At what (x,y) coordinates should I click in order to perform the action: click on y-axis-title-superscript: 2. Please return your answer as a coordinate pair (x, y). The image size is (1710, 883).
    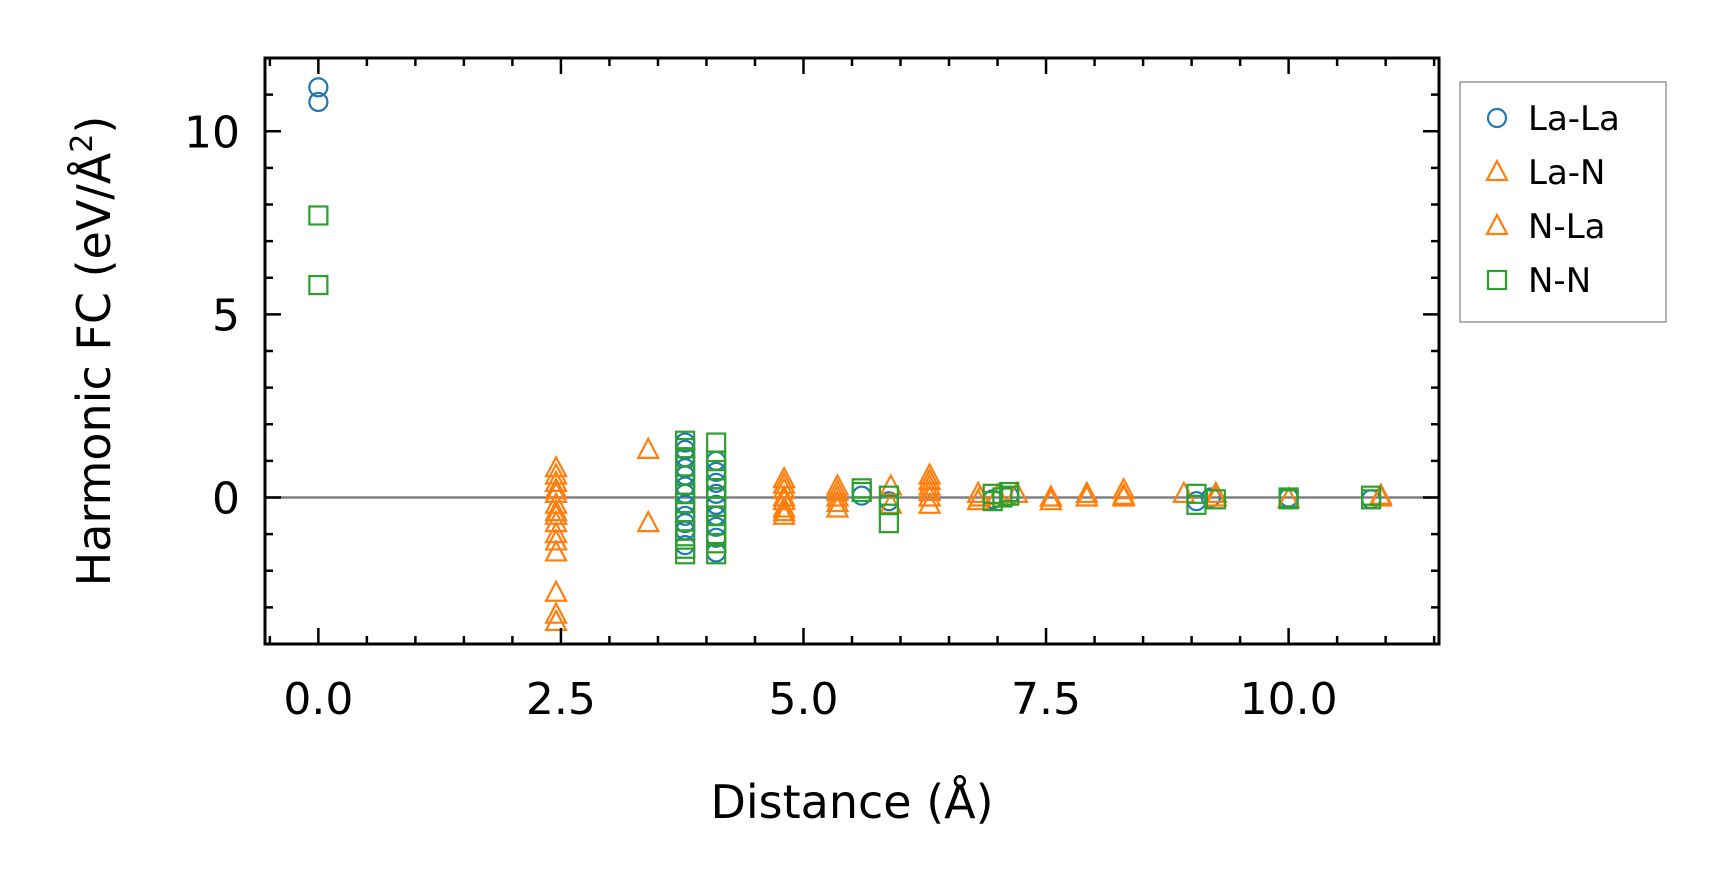
    Looking at the image, I should click on (82, 143).